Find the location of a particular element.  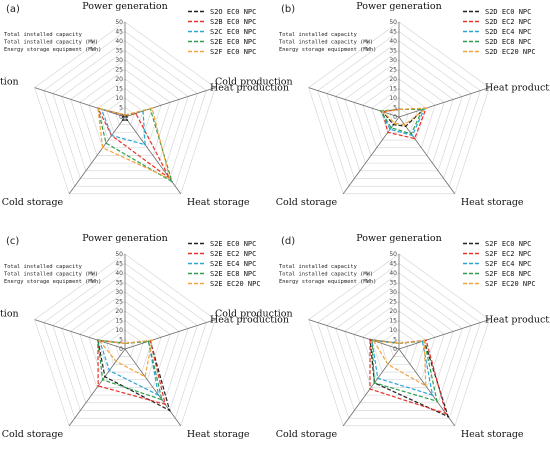

tick-label: 25 is located at coordinates (393, 302).